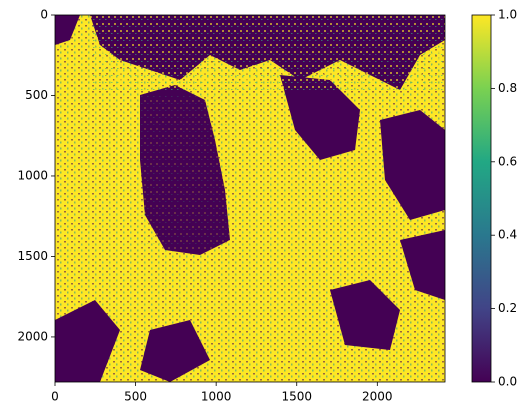  Describe the element at coordinates (481, 198) in the screenshot. I see `colorbar` at that location.